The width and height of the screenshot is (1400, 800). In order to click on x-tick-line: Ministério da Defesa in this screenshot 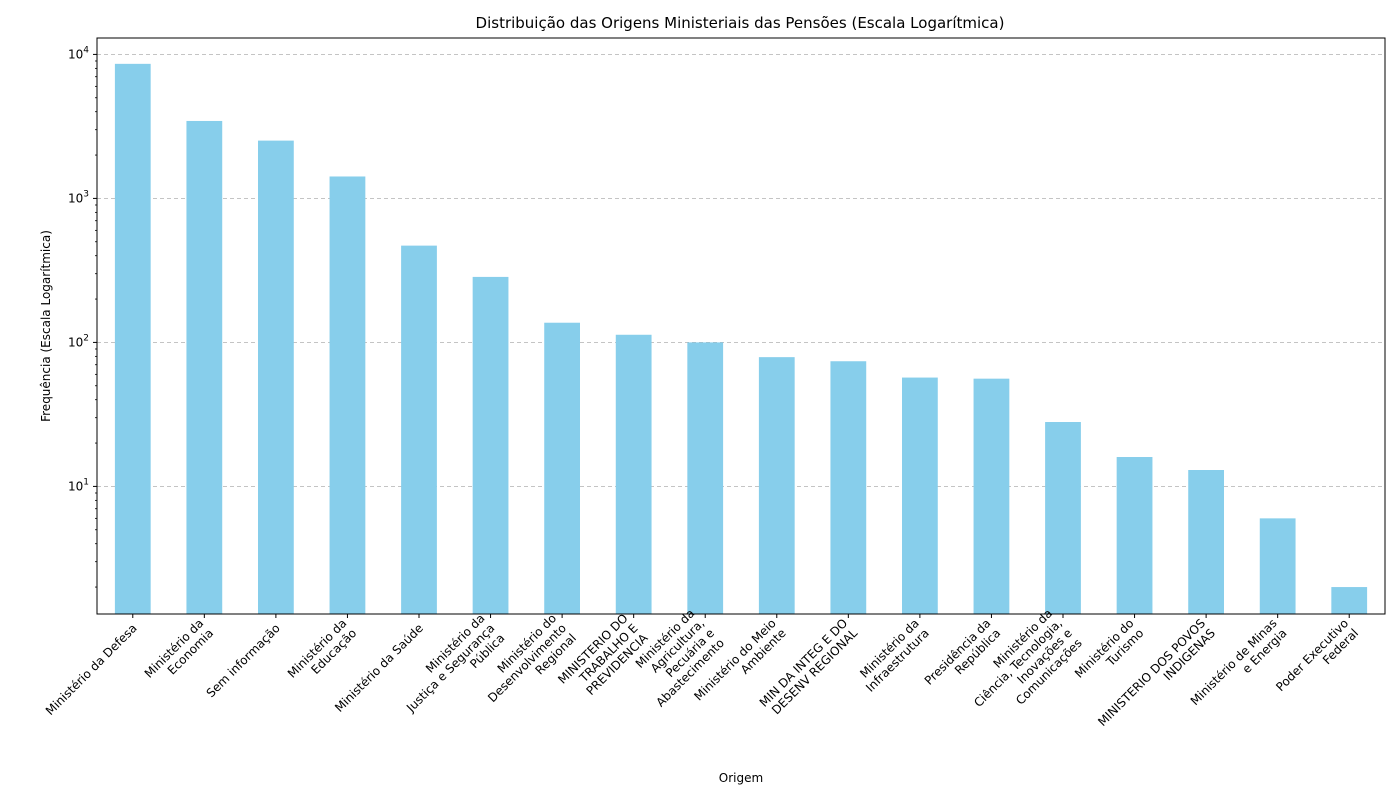, I will do `click(91, 669)`.